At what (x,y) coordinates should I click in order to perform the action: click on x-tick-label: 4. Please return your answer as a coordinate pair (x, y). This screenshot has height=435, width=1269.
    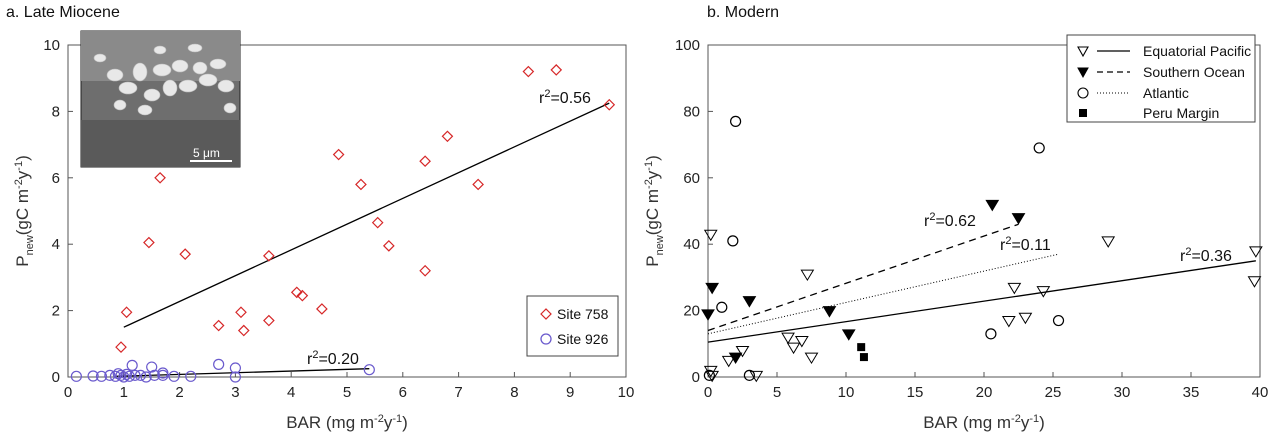
    Looking at the image, I should click on (291, 392).